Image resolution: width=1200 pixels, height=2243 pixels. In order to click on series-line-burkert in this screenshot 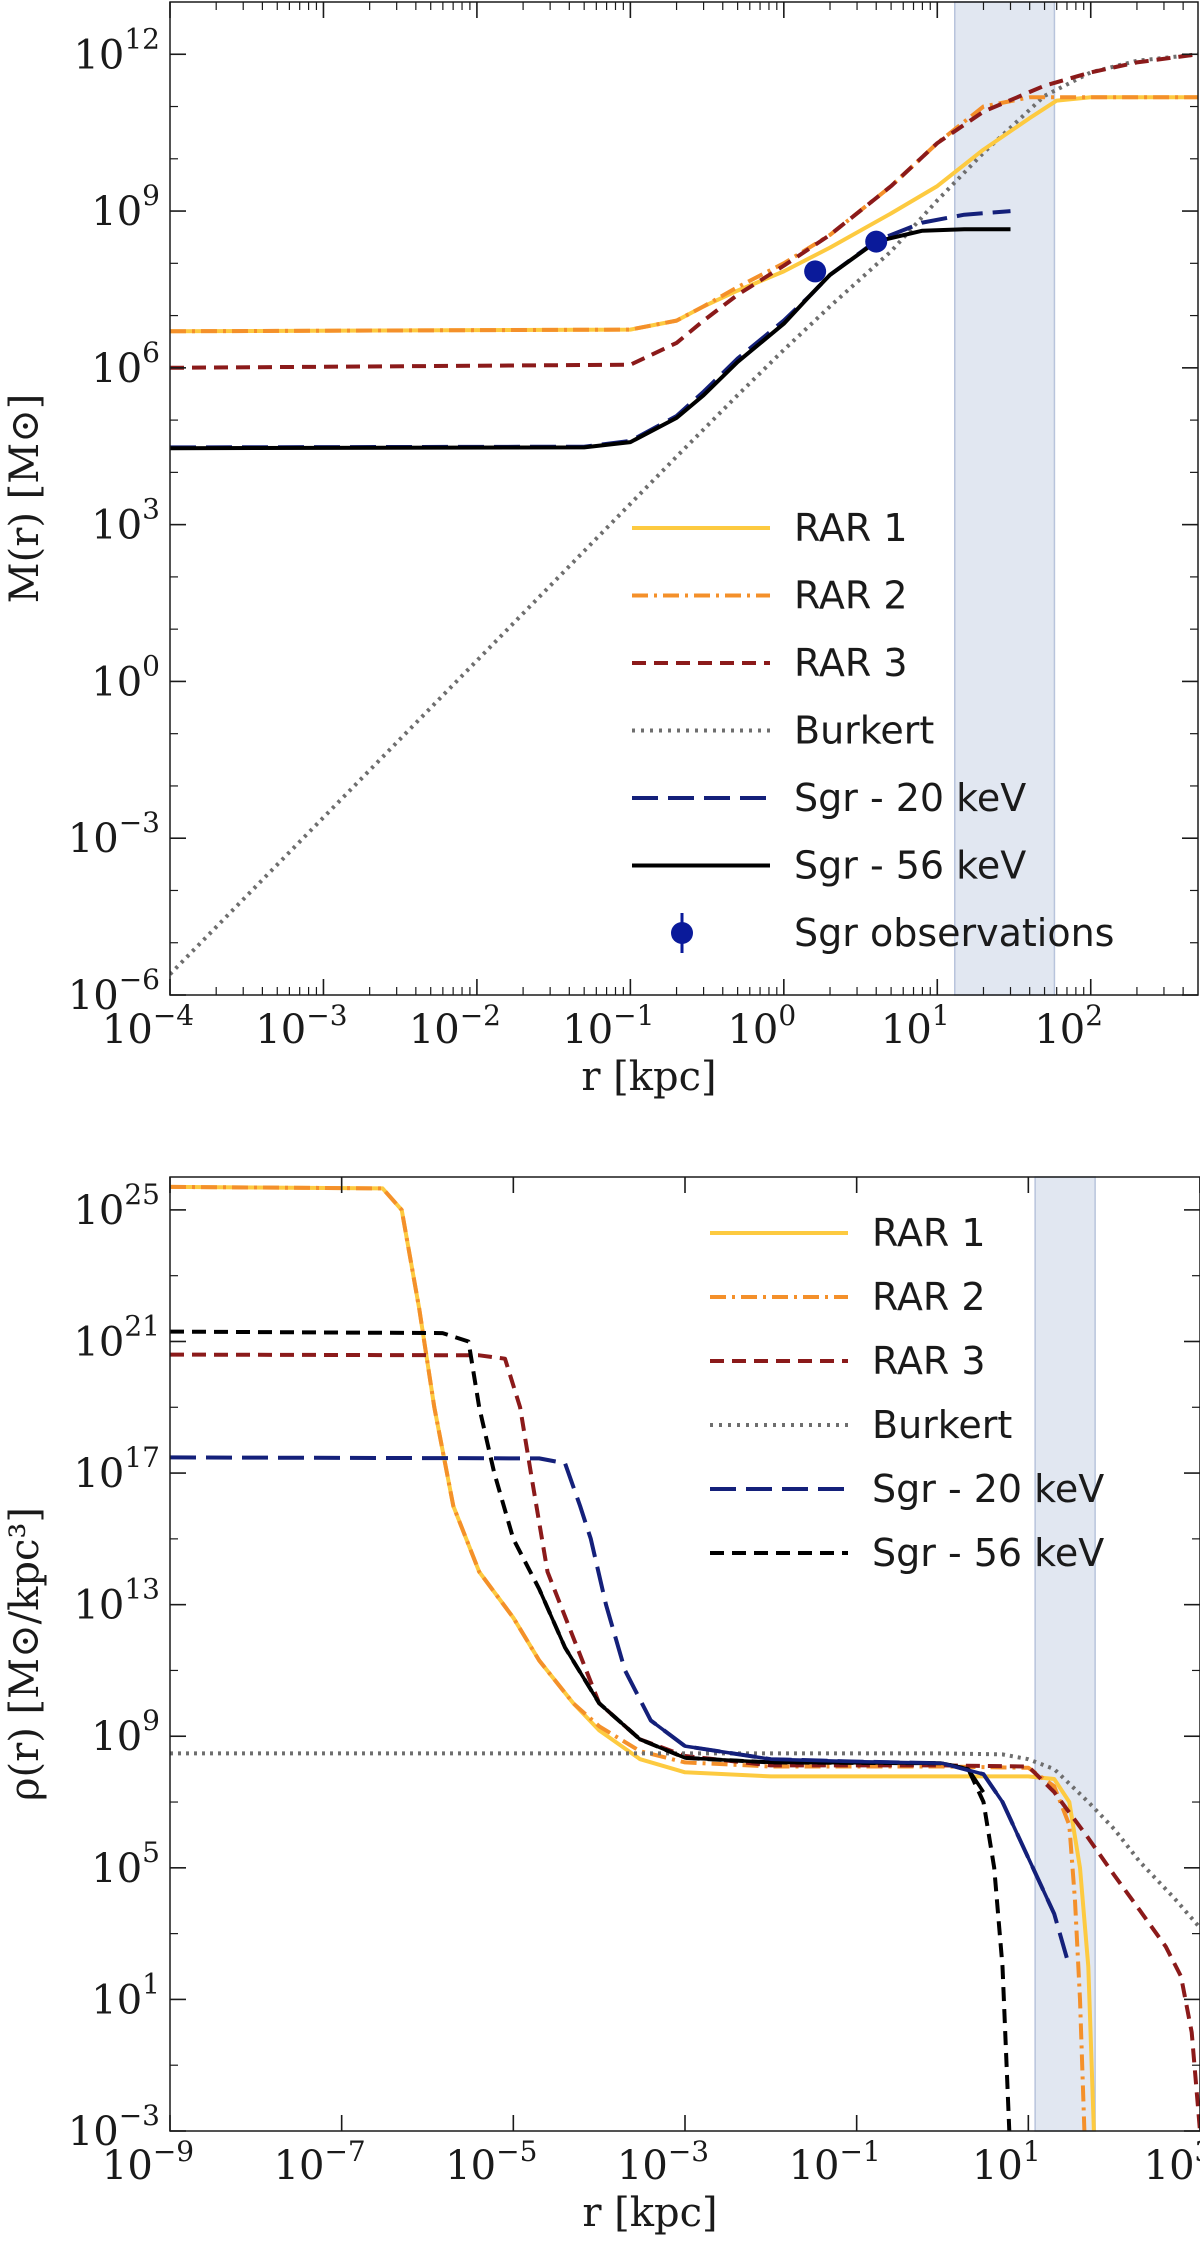, I will do `click(685, 1840)`.